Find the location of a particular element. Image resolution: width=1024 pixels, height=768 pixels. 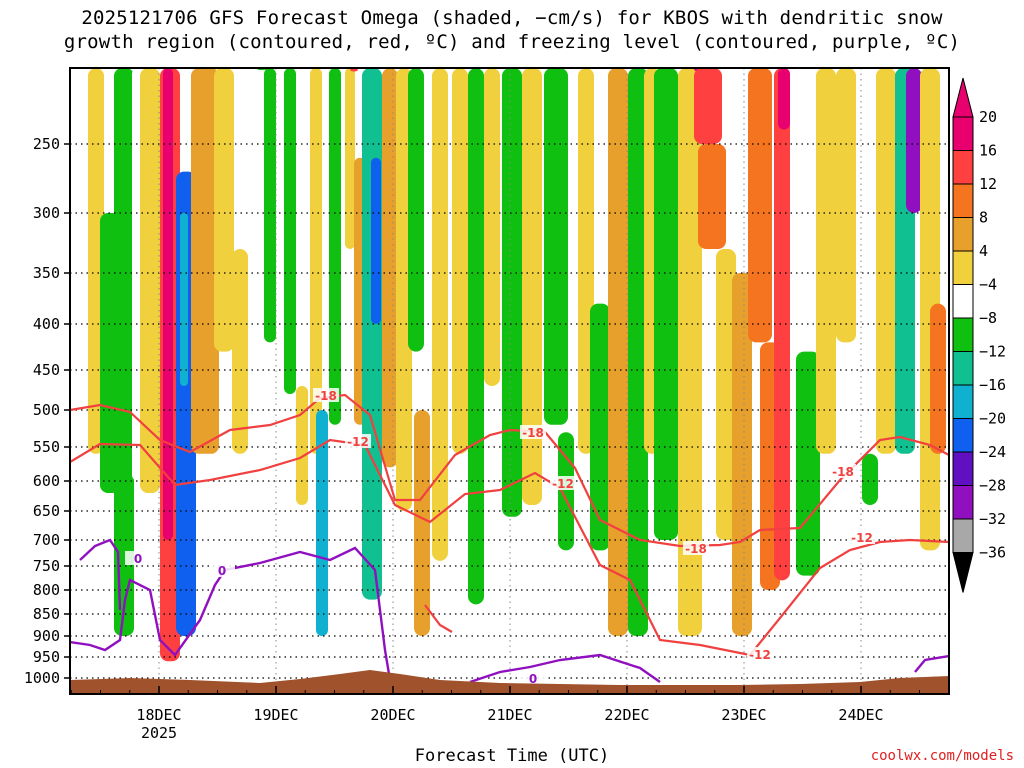

credit-text: coolwx.com/models is located at coordinates (942, 756).